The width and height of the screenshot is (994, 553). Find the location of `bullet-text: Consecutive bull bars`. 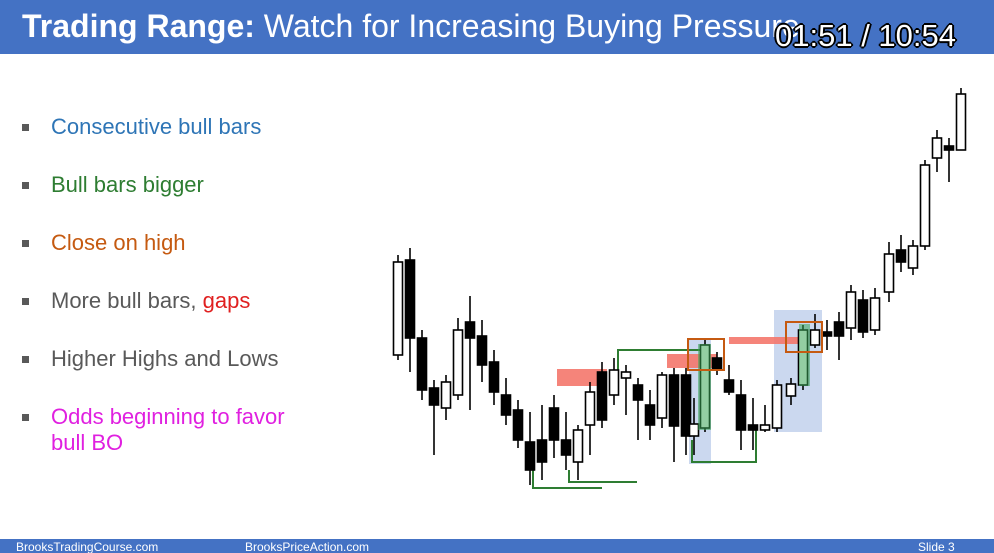

bullet-text: Consecutive bull bars is located at coordinates (156, 126).